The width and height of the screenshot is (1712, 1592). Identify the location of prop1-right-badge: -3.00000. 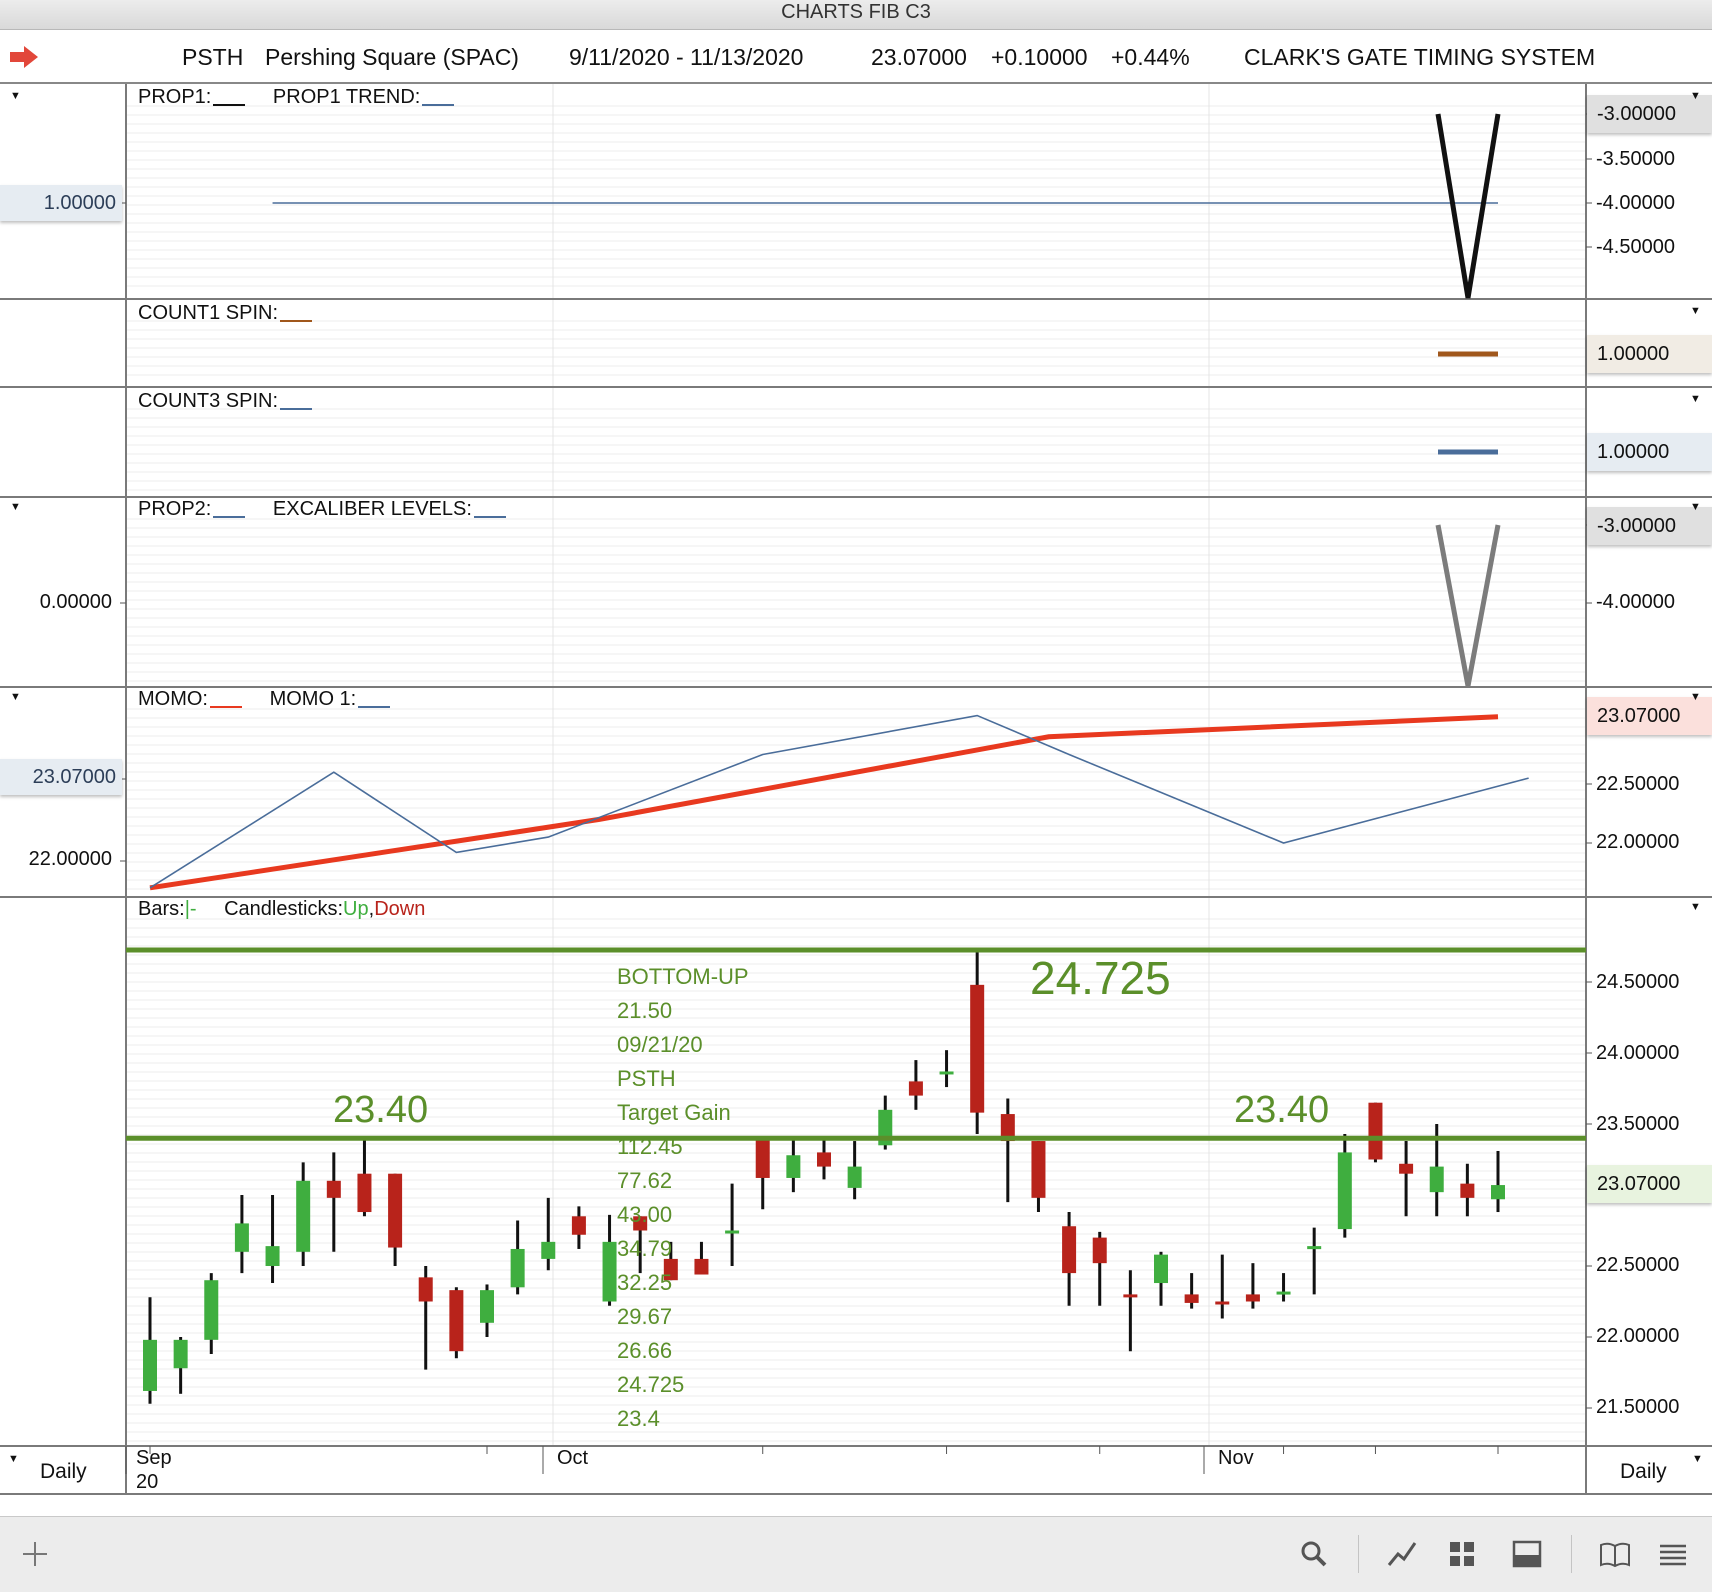
(1649, 114).